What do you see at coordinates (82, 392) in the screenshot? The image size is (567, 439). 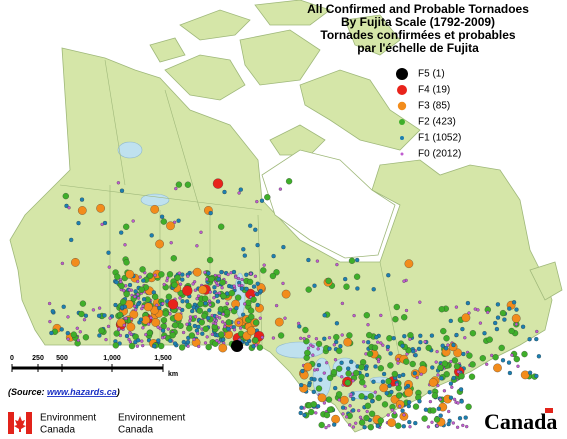 I see `source-link: www.hazards.ca` at bounding box center [82, 392].